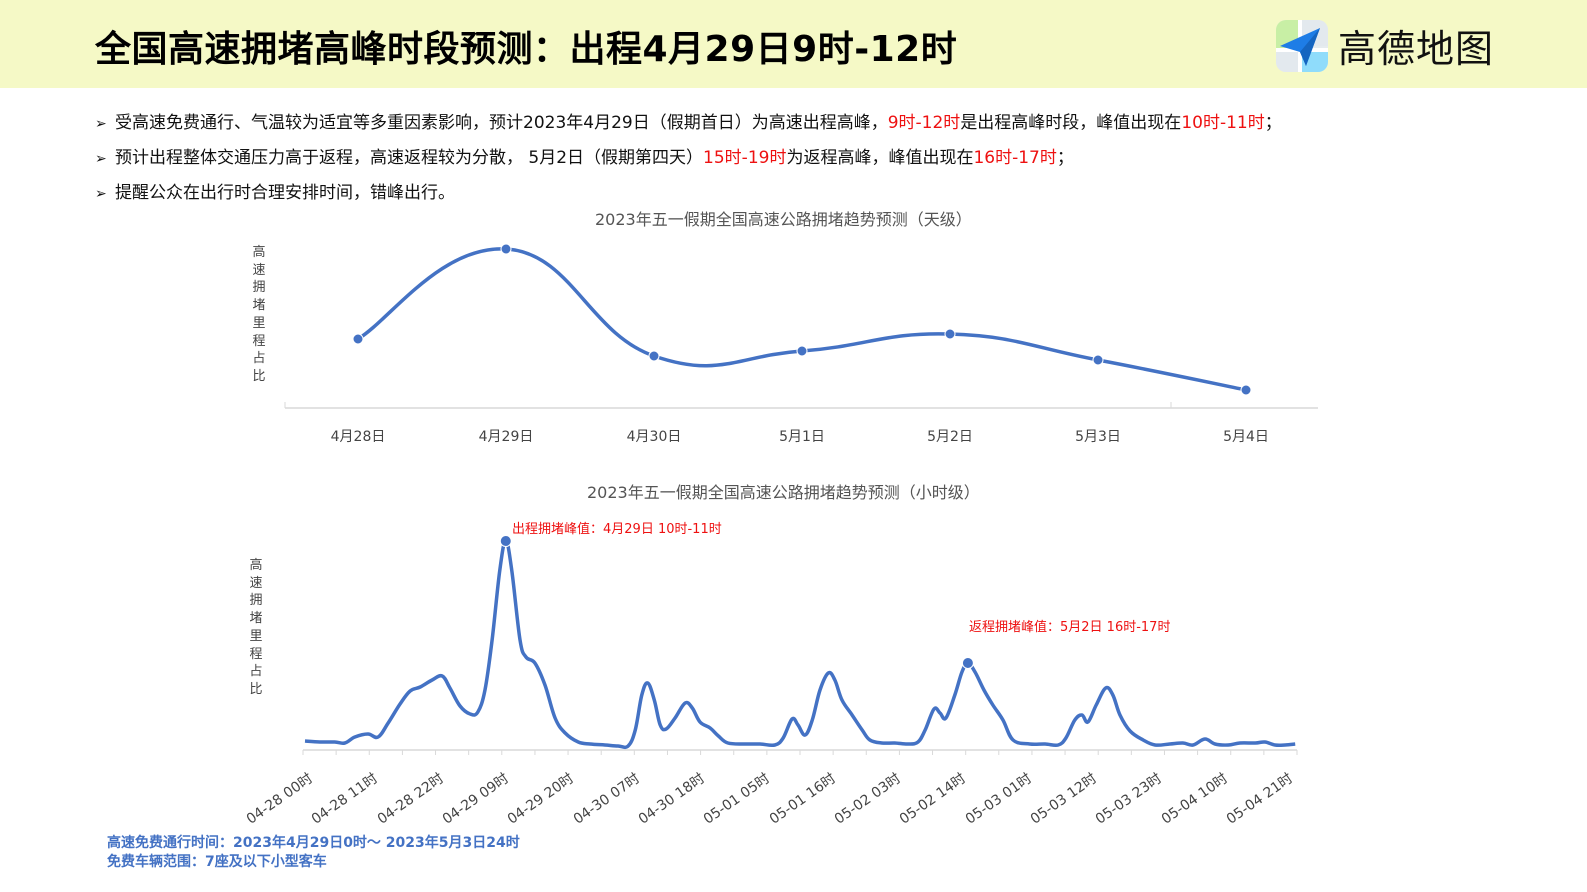  I want to click on bullet-text: 提醒公众在出行时合理安排时间，错峰出行。, so click(285, 193).